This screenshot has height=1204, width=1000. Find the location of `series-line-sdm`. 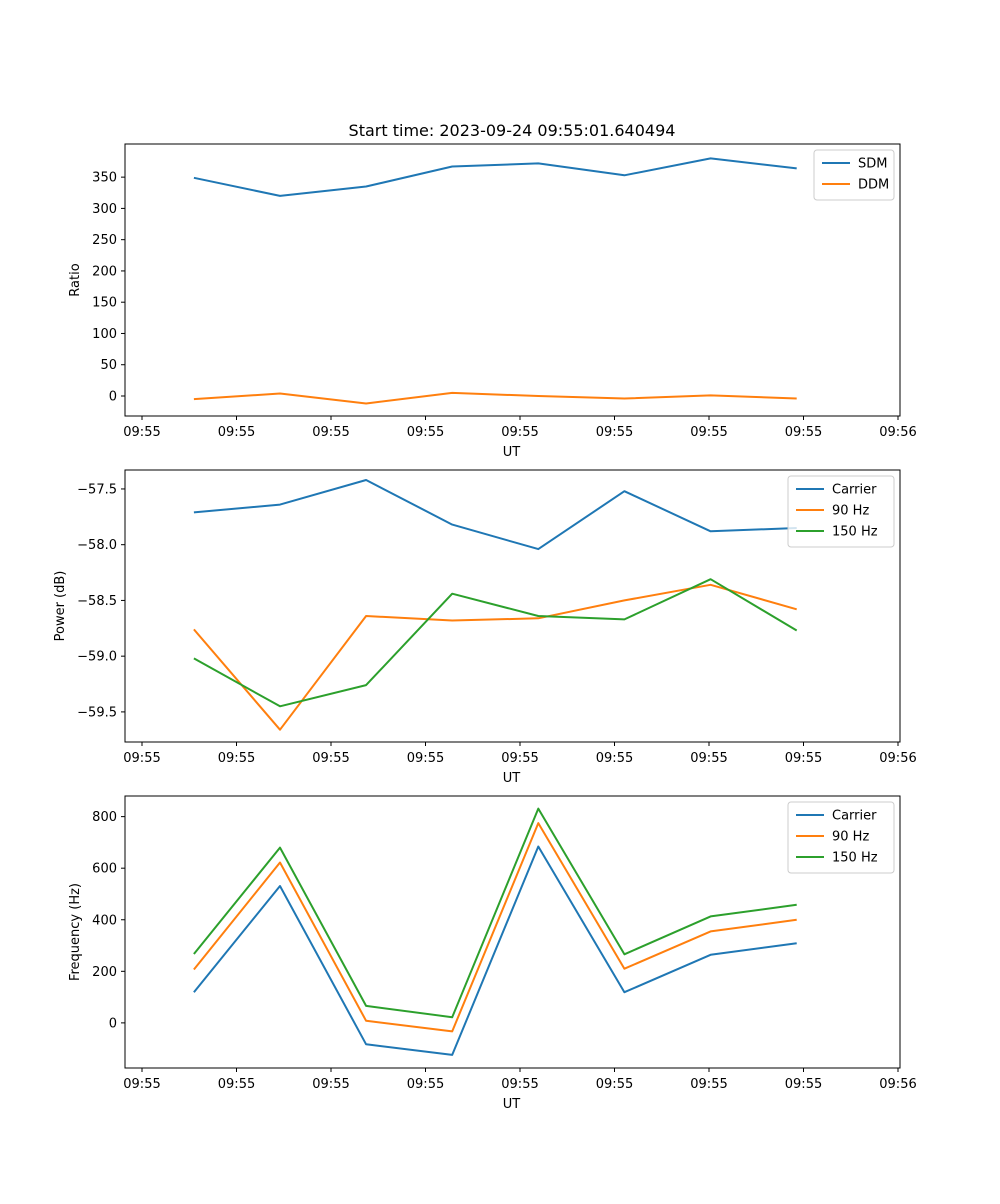

series-line-sdm is located at coordinates (495, 177).